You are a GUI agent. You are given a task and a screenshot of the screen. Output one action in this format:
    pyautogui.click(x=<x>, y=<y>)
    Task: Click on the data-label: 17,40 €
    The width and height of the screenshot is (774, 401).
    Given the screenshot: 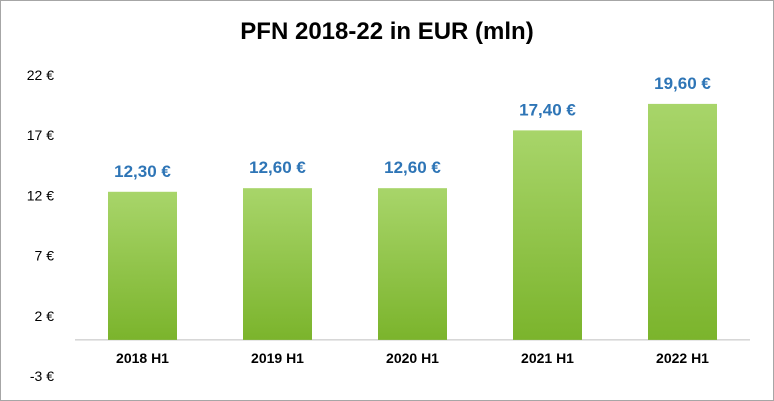 What is the action you would take?
    pyautogui.click(x=547, y=109)
    